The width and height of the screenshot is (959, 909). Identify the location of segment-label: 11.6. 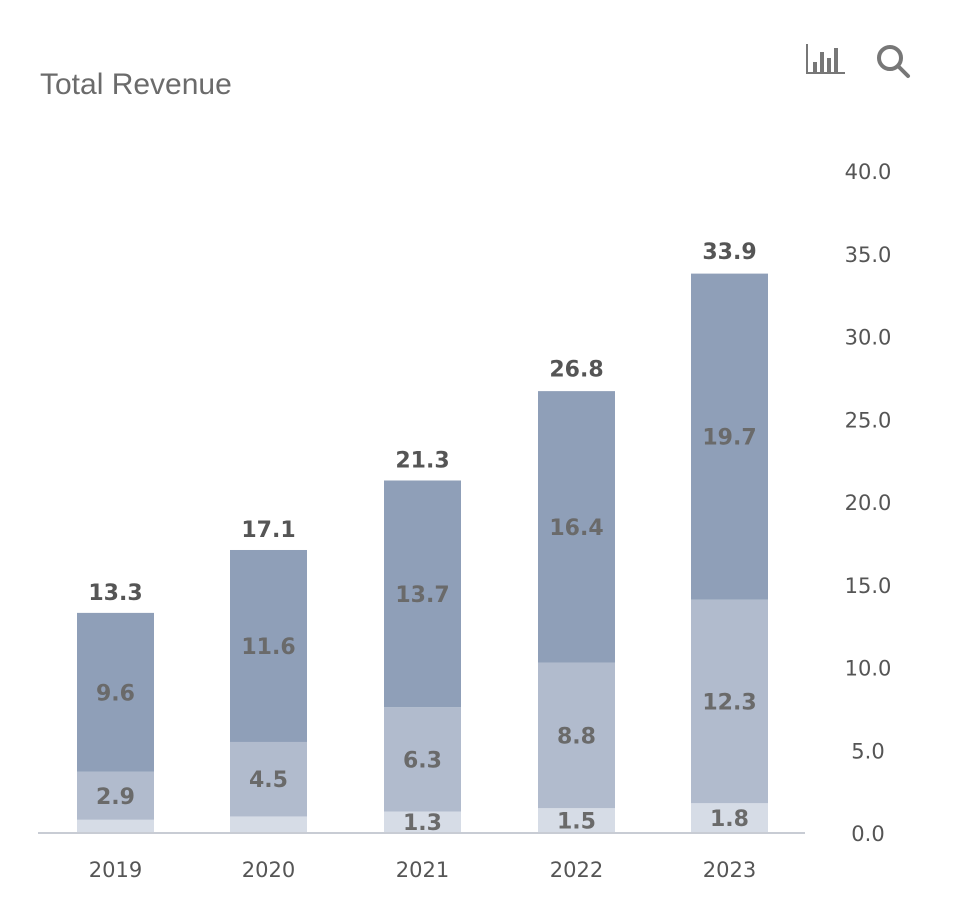
(268, 647).